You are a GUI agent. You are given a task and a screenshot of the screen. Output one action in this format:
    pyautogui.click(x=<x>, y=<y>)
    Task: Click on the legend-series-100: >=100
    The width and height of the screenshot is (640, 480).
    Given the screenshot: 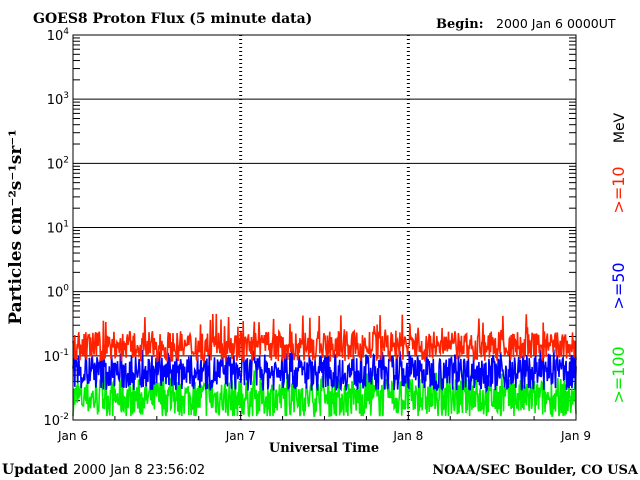 What is the action you would take?
    pyautogui.click(x=618, y=374)
    